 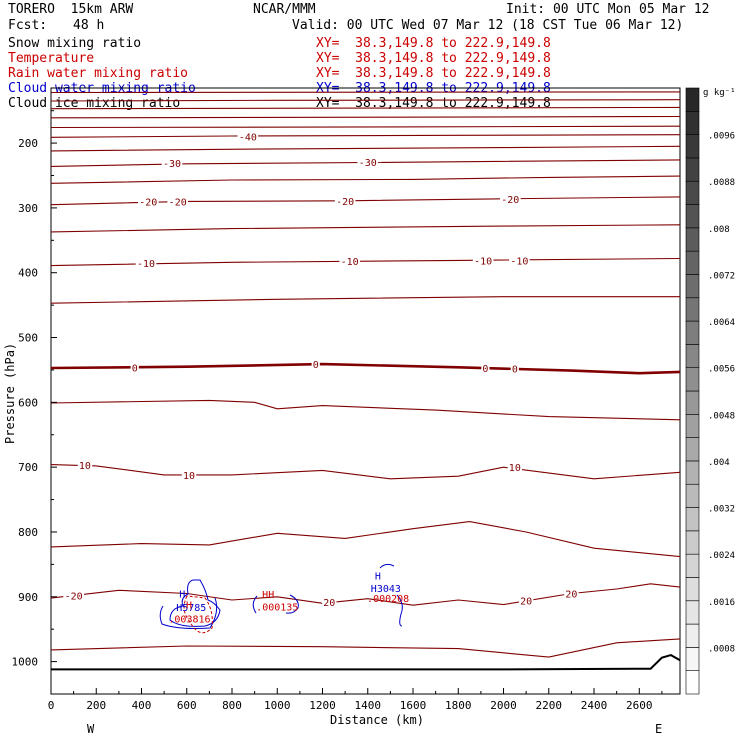 I want to click on y-tick-label: 400, so click(x=28, y=273).